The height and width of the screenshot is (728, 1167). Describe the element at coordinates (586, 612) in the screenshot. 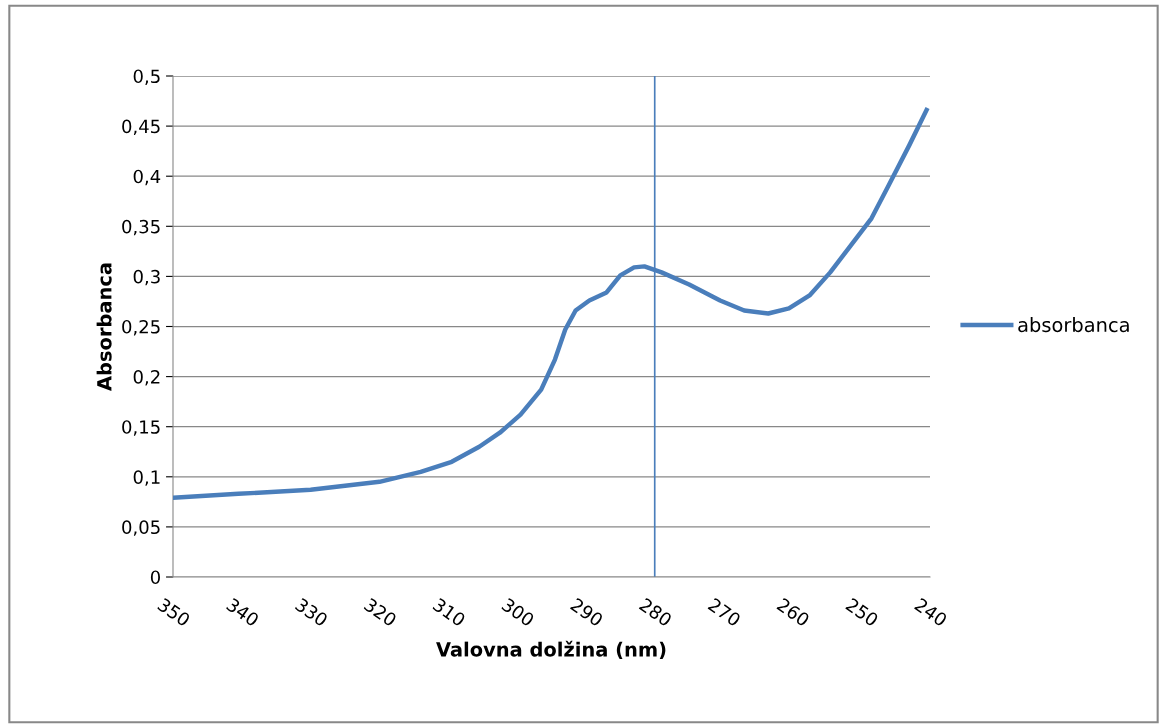

I see `x-tick-label: 290` at that location.